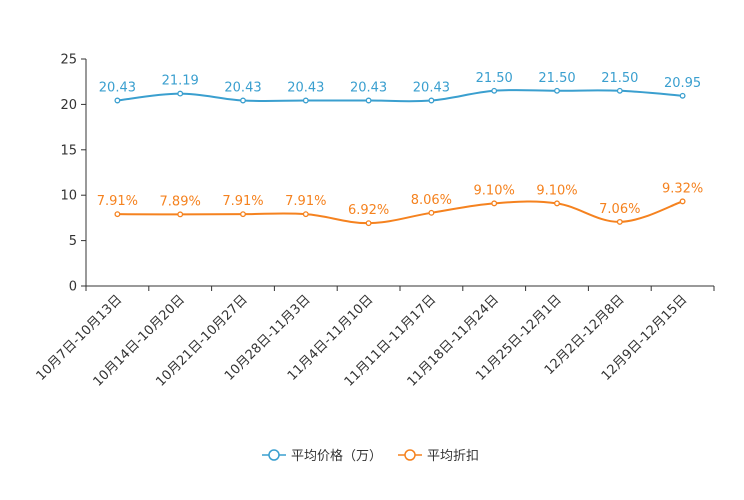  I want to click on legend-item: 平均折扣, so click(438, 456).